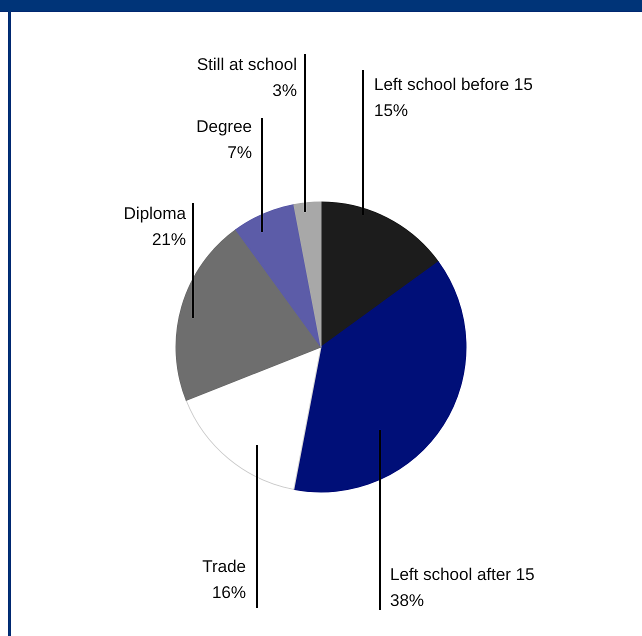  What do you see at coordinates (246, 64) in the screenshot?
I see `slice-label: Still at school` at bounding box center [246, 64].